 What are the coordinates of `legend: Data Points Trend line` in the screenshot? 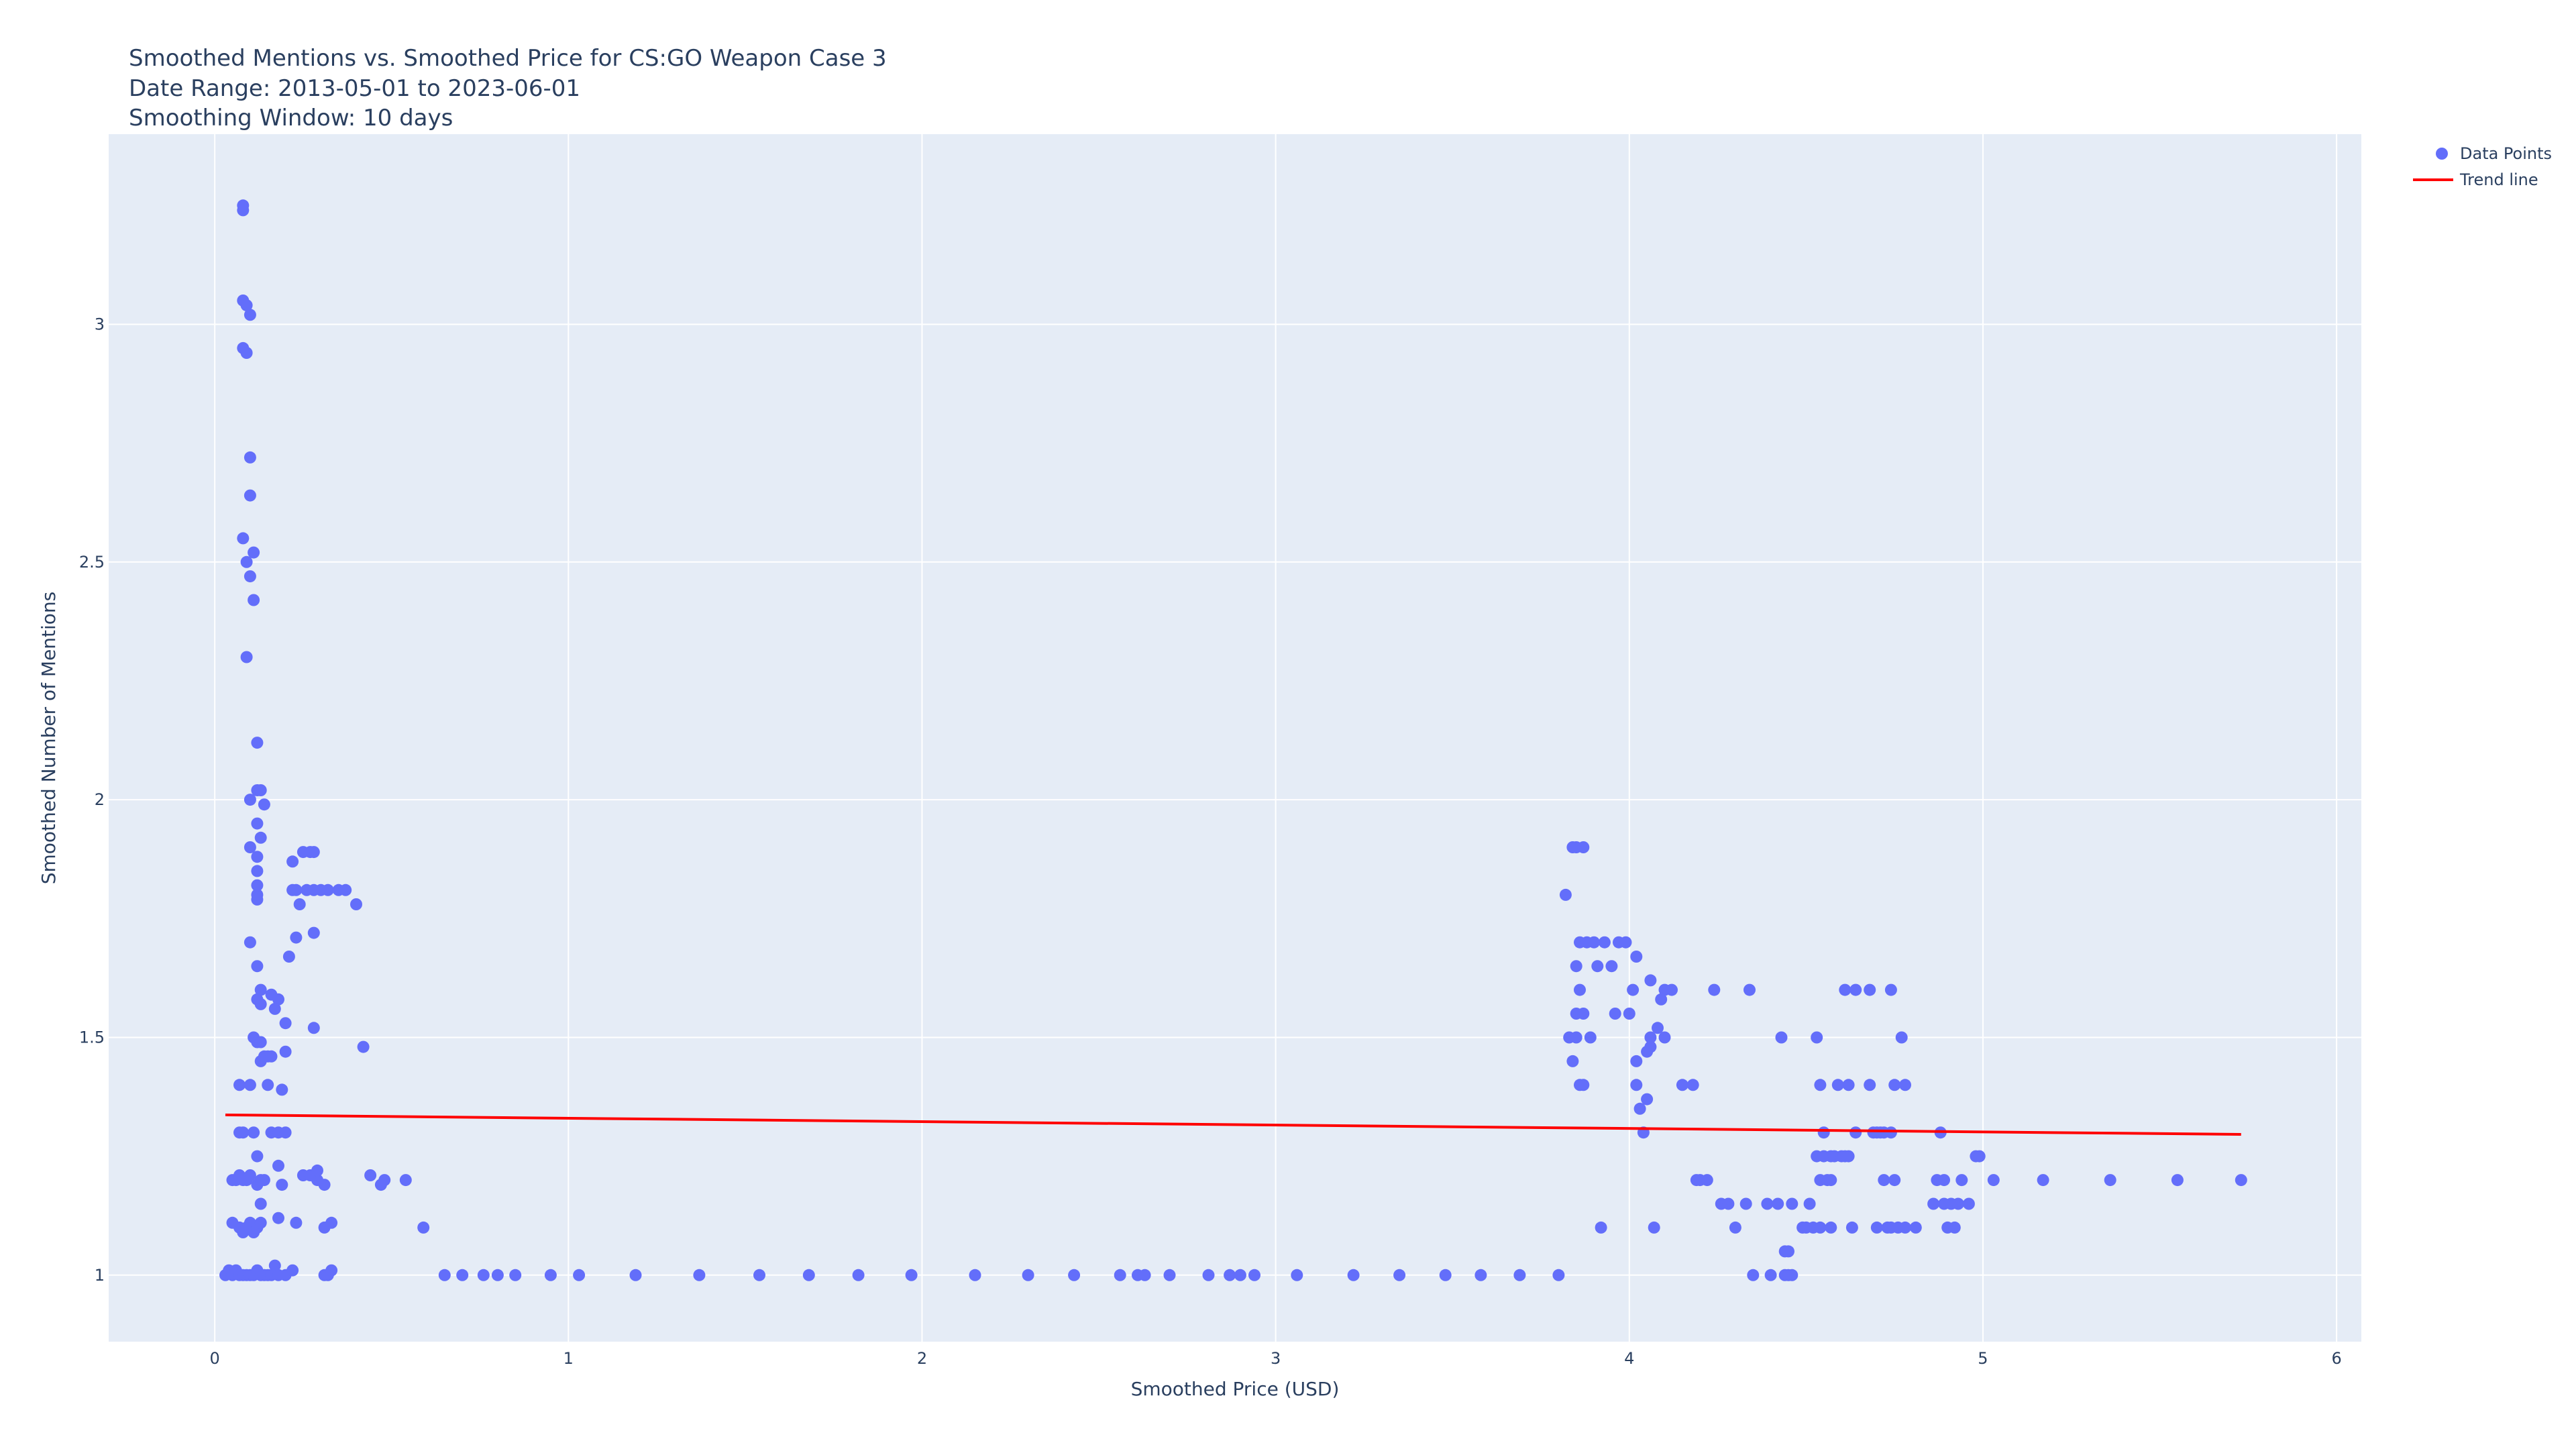 It's located at (2482, 166).